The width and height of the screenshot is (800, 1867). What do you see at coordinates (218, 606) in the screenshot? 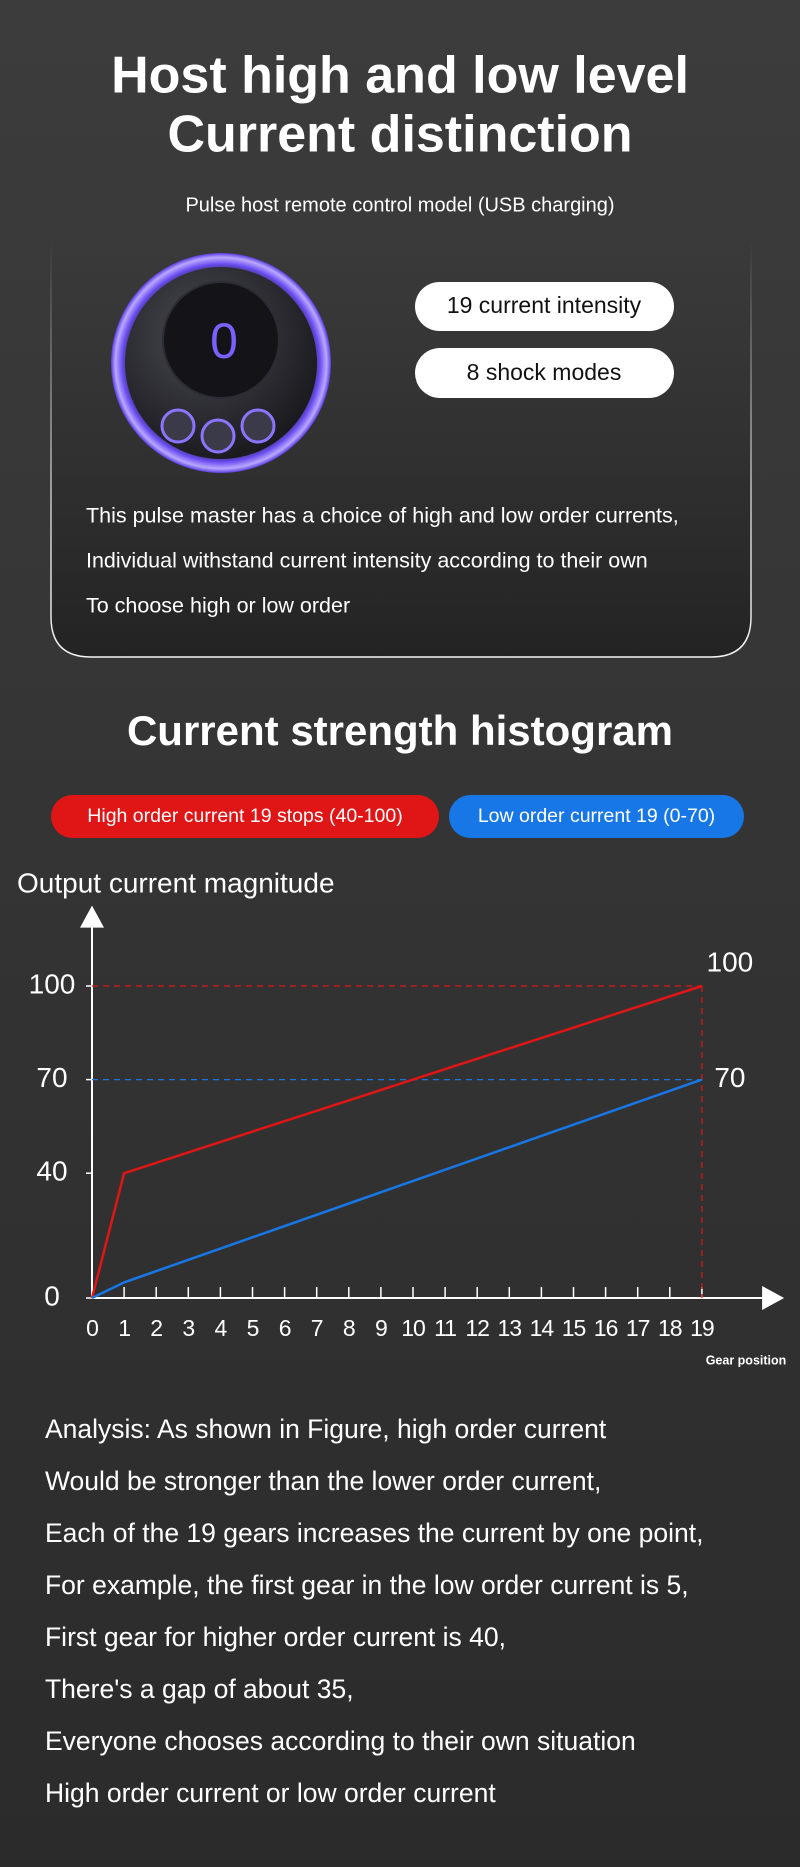
I see `description-line: To choose high or low order` at bounding box center [218, 606].